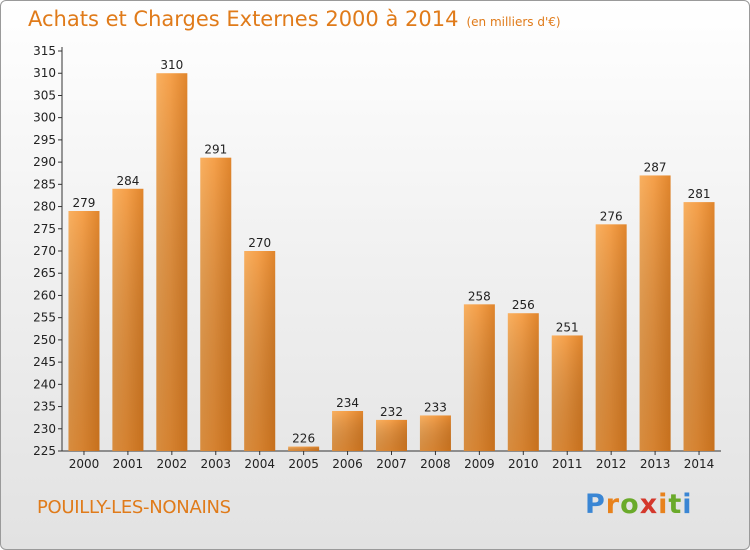 This screenshot has width=750, height=550. I want to click on value-label-2011: 251, so click(567, 327).